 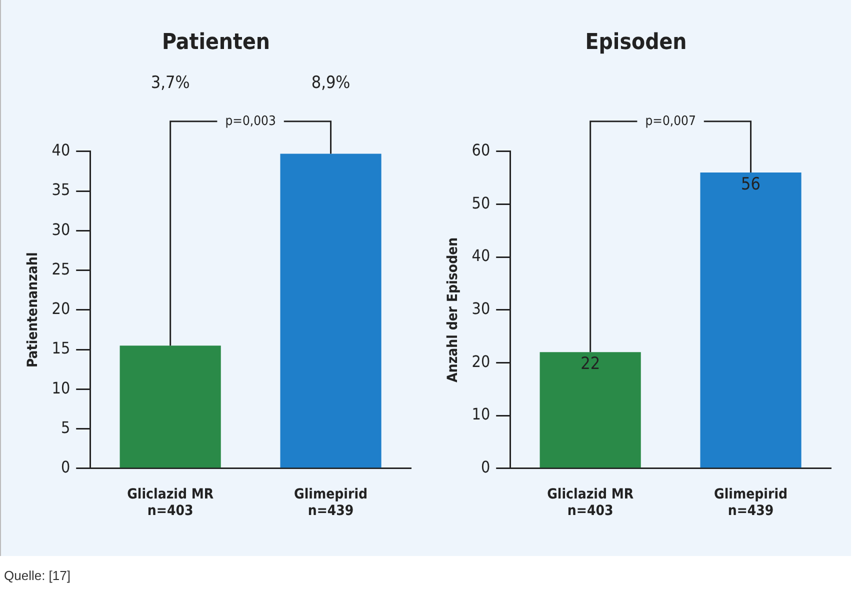 I want to click on text: 3,7%, so click(x=170, y=82).